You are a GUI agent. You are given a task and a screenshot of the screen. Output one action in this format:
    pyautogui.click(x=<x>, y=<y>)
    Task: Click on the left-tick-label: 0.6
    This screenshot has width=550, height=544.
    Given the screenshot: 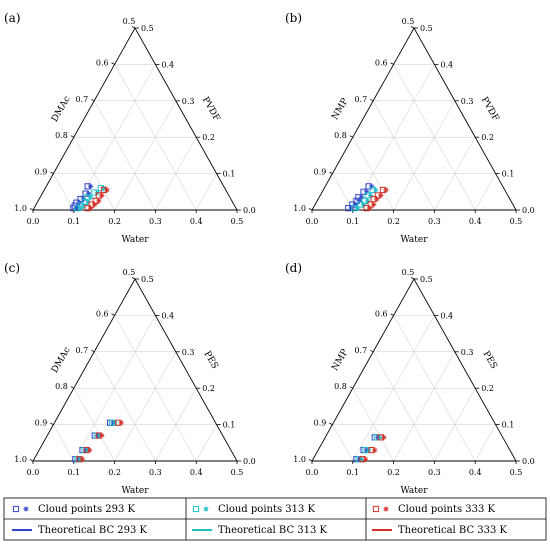 What is the action you would take?
    pyautogui.click(x=102, y=313)
    